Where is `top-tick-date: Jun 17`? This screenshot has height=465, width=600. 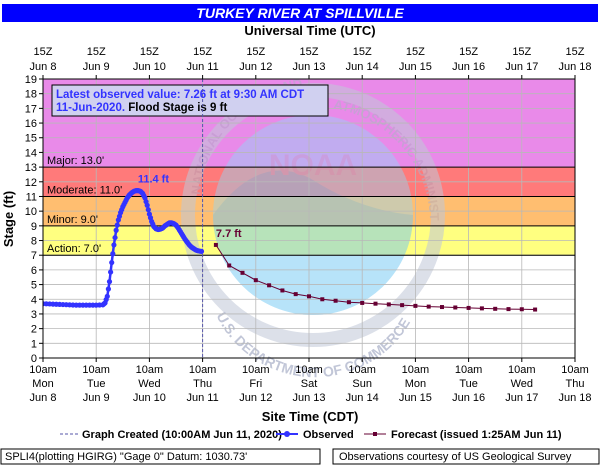 top-tick-date: Jun 17 is located at coordinates (521, 67).